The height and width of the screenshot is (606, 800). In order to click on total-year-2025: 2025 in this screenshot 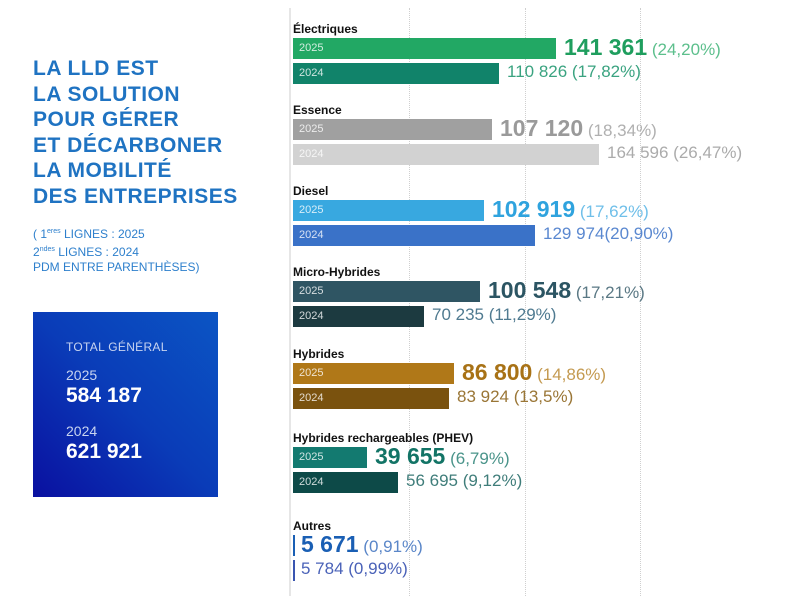, I will do `click(82, 375)`.